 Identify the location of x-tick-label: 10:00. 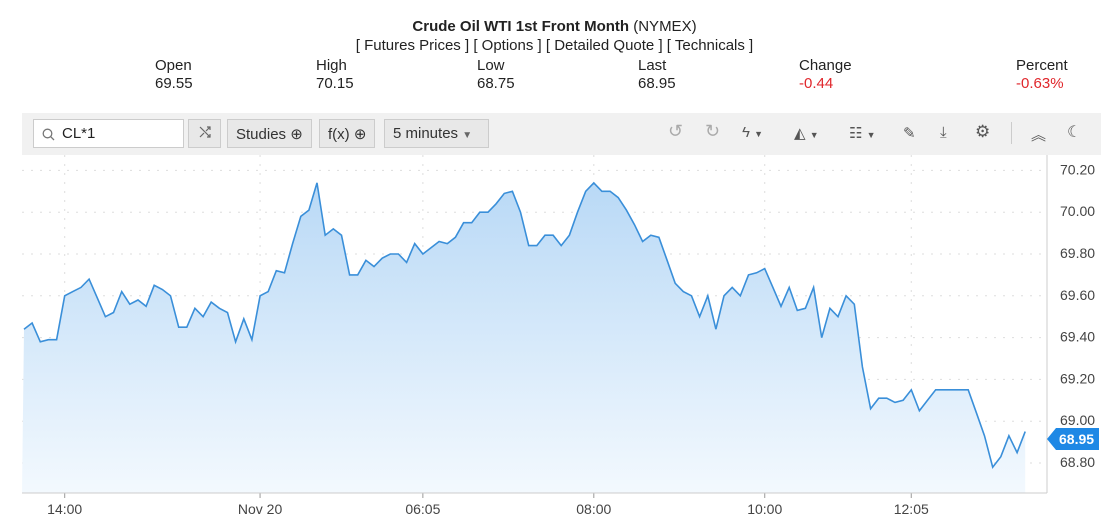
(764, 509).